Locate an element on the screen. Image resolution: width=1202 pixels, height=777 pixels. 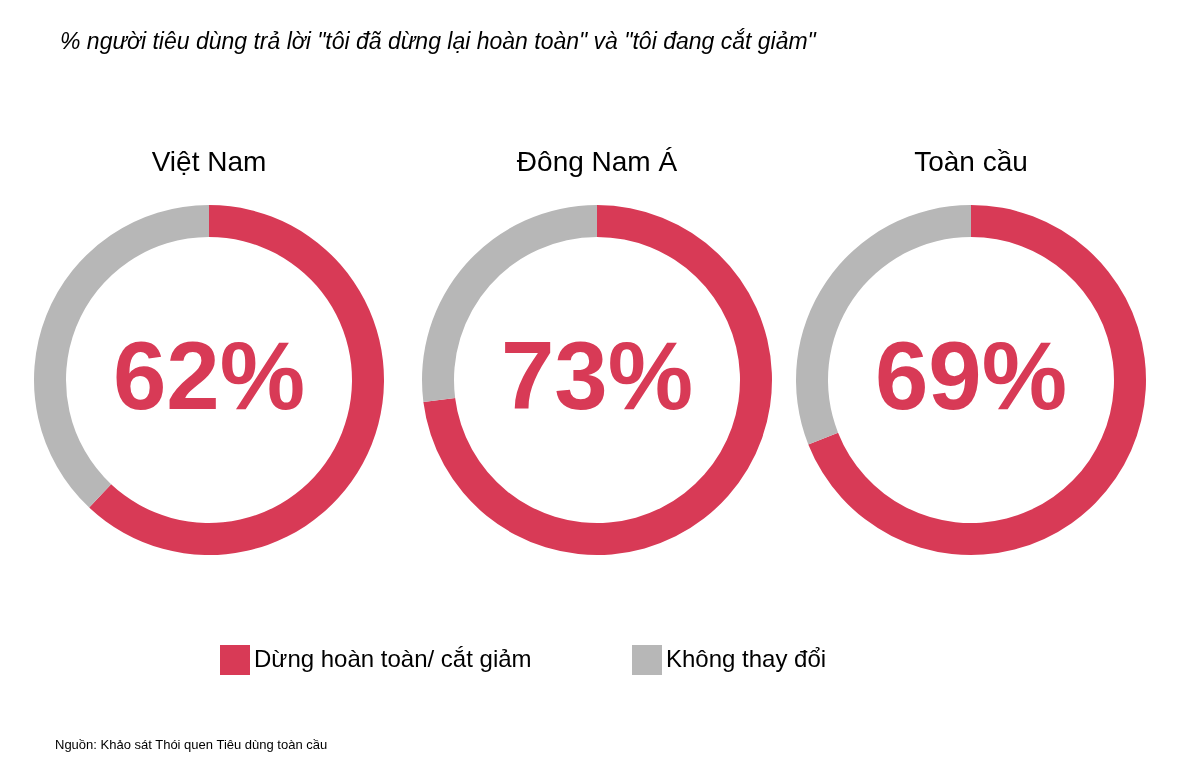
data-label: 73% is located at coordinates (597, 375).